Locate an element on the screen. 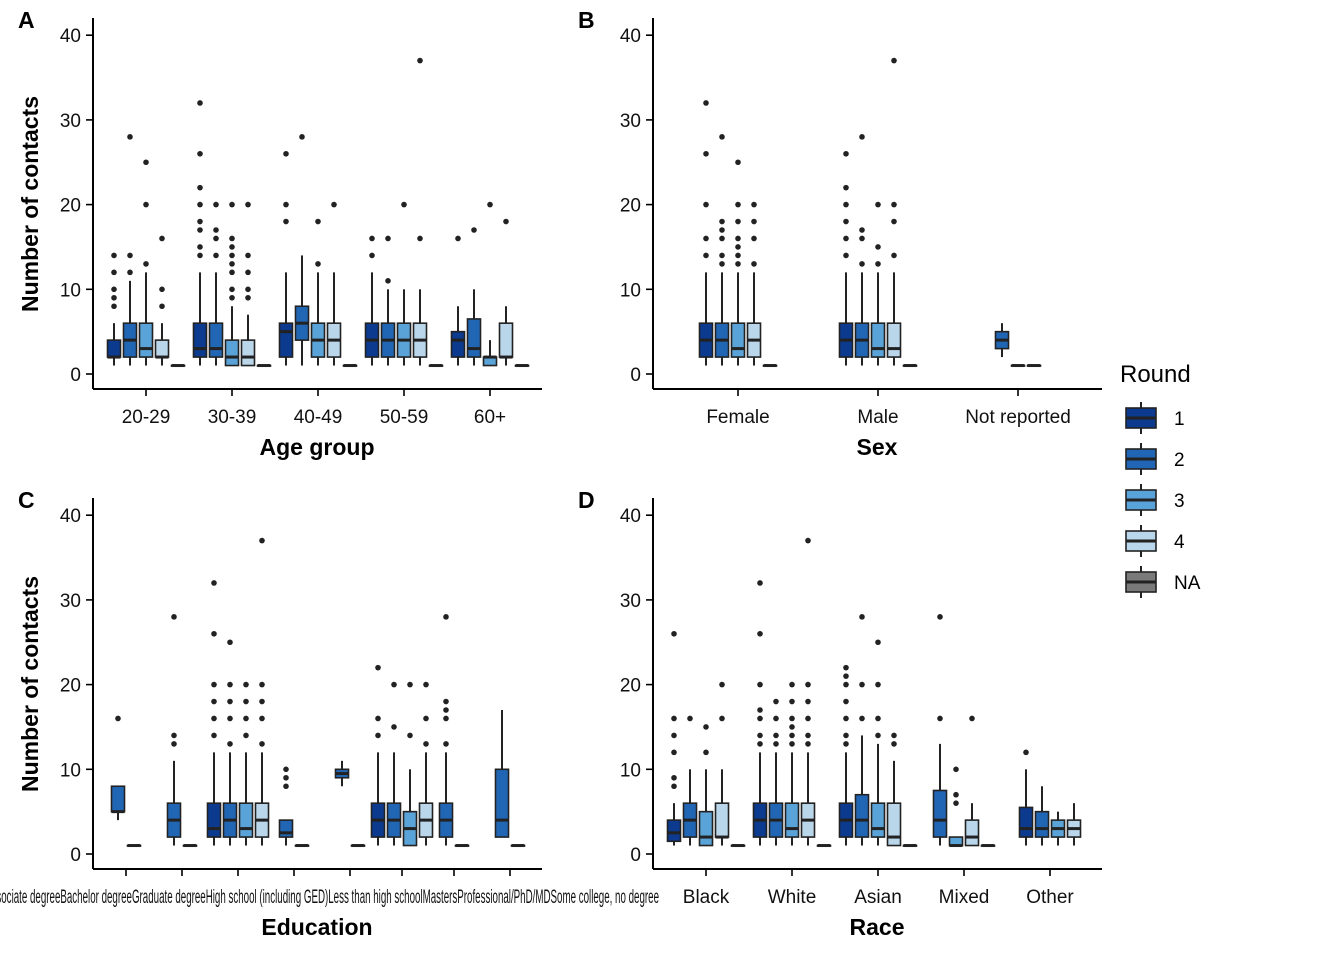 The image size is (1344, 965). legend-key-3: 3 is located at coordinates (1155, 500).